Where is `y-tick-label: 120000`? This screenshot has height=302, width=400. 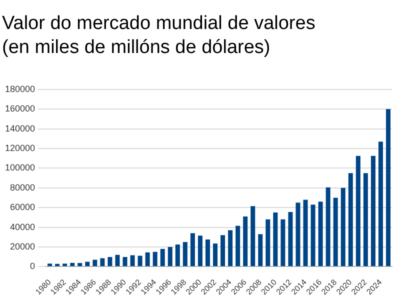
y-tick-label: 120000 is located at coordinates (20, 148).